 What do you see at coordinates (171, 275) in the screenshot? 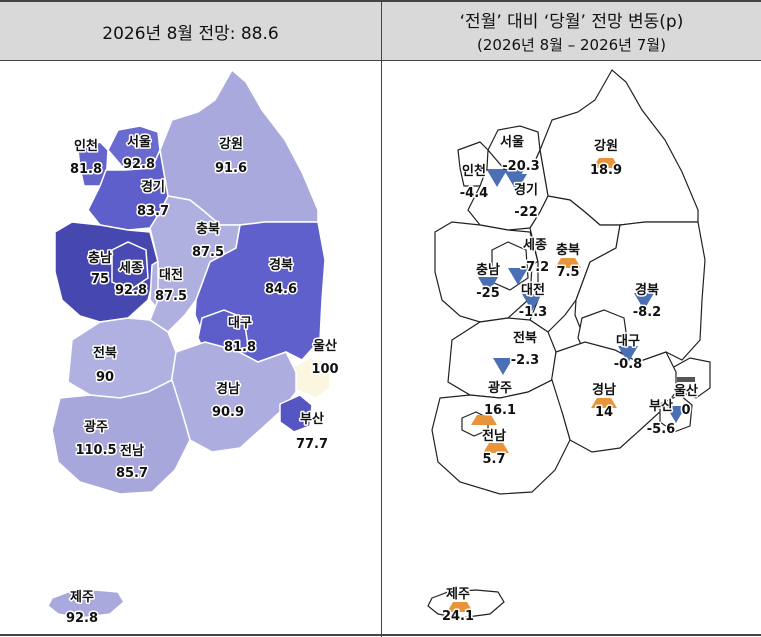
I see `region-name-daejeon: 대전` at bounding box center [171, 275].